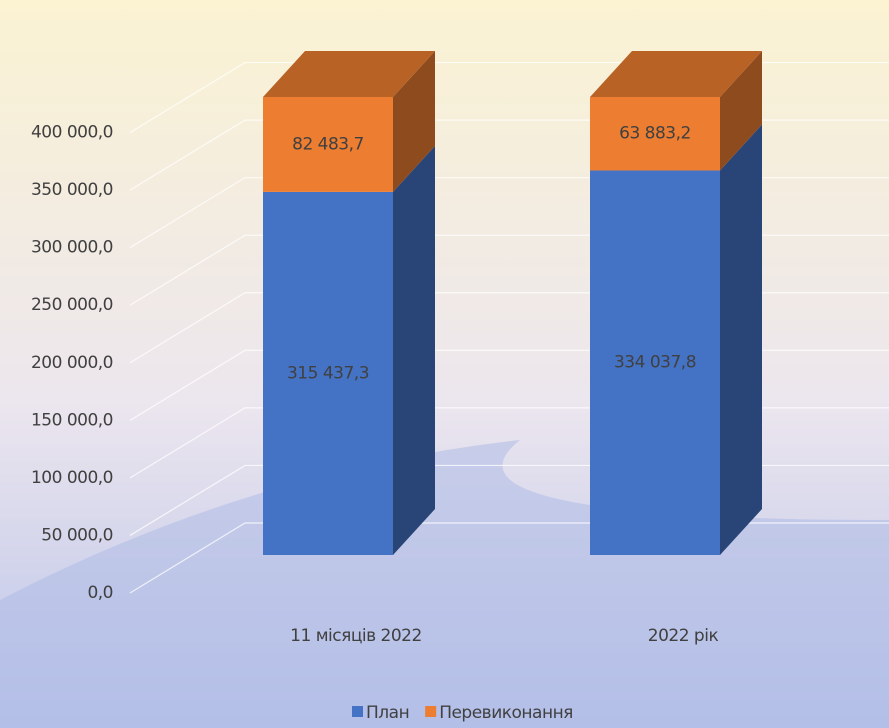 This screenshot has width=889, height=728. What do you see at coordinates (72, 190) in the screenshot?
I see `y-tick-label: 350 000,0` at bounding box center [72, 190].